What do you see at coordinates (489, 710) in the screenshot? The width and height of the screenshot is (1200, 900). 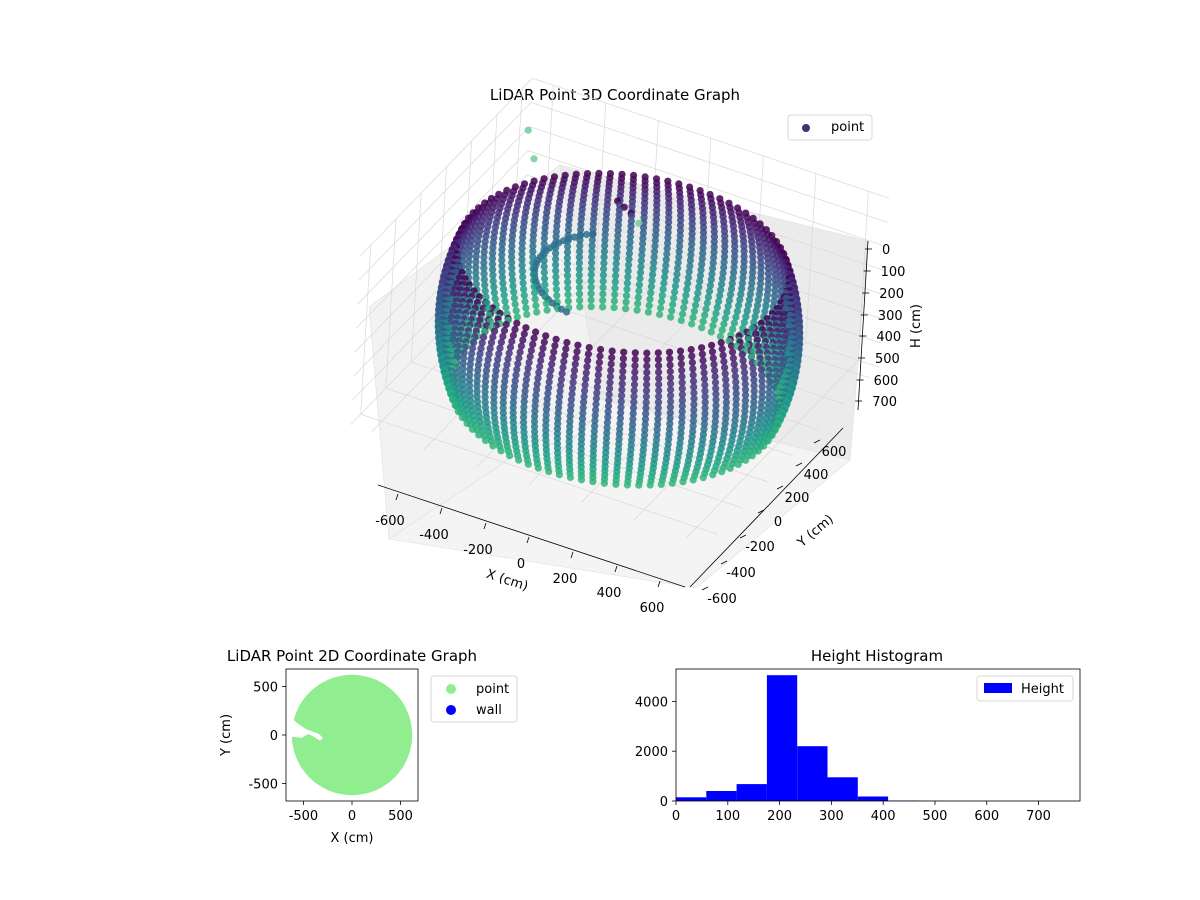 I see `legend-2d-label-wall: wall` at bounding box center [489, 710].